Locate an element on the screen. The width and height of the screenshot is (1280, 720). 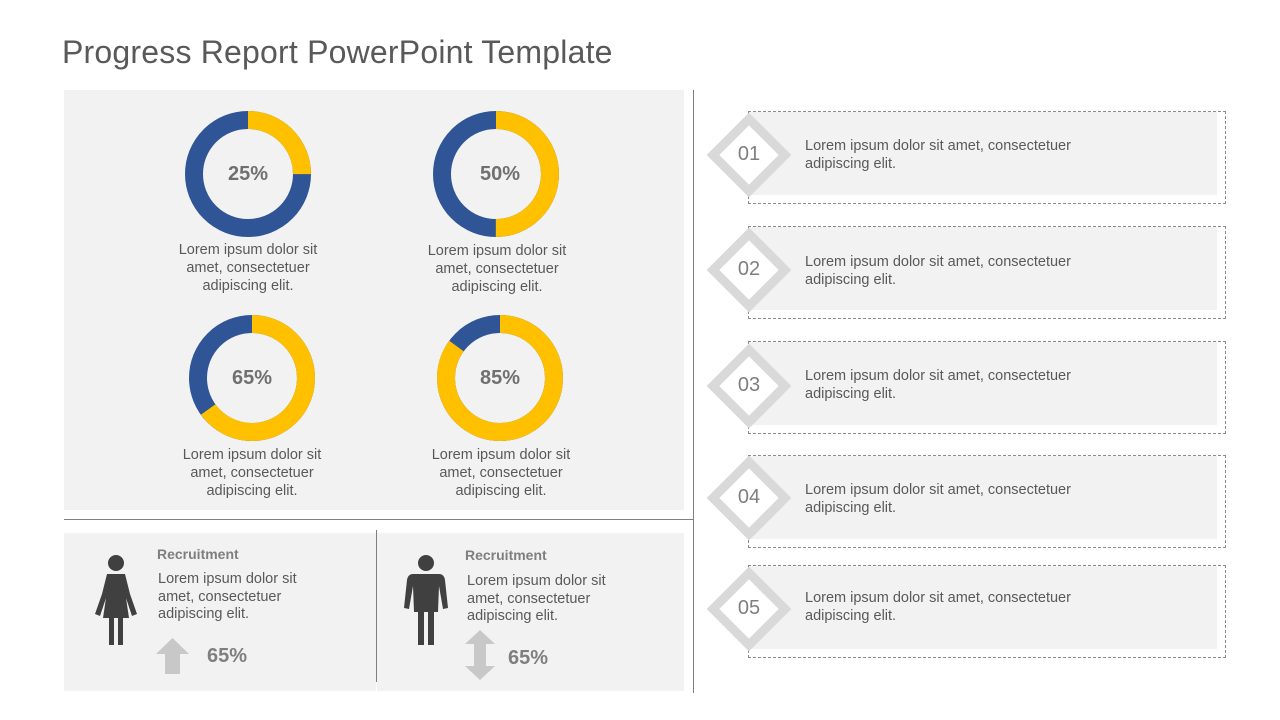
step-number: 04 is located at coordinates (749, 497).